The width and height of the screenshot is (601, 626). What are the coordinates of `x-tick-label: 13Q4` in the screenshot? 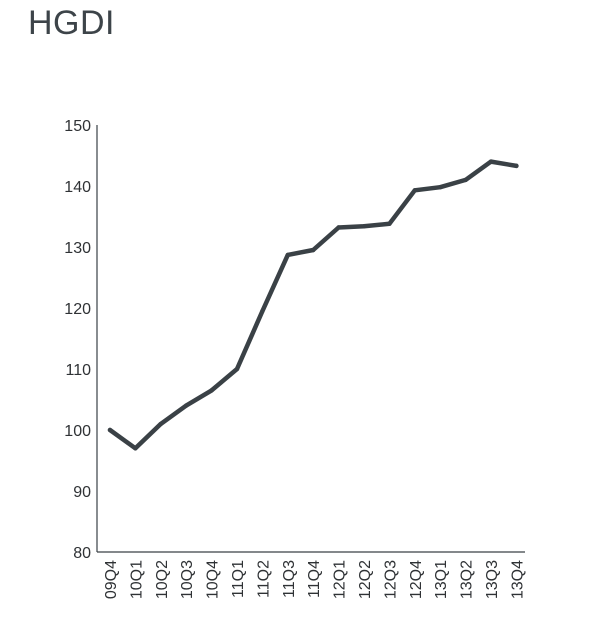 It's located at (517, 579).